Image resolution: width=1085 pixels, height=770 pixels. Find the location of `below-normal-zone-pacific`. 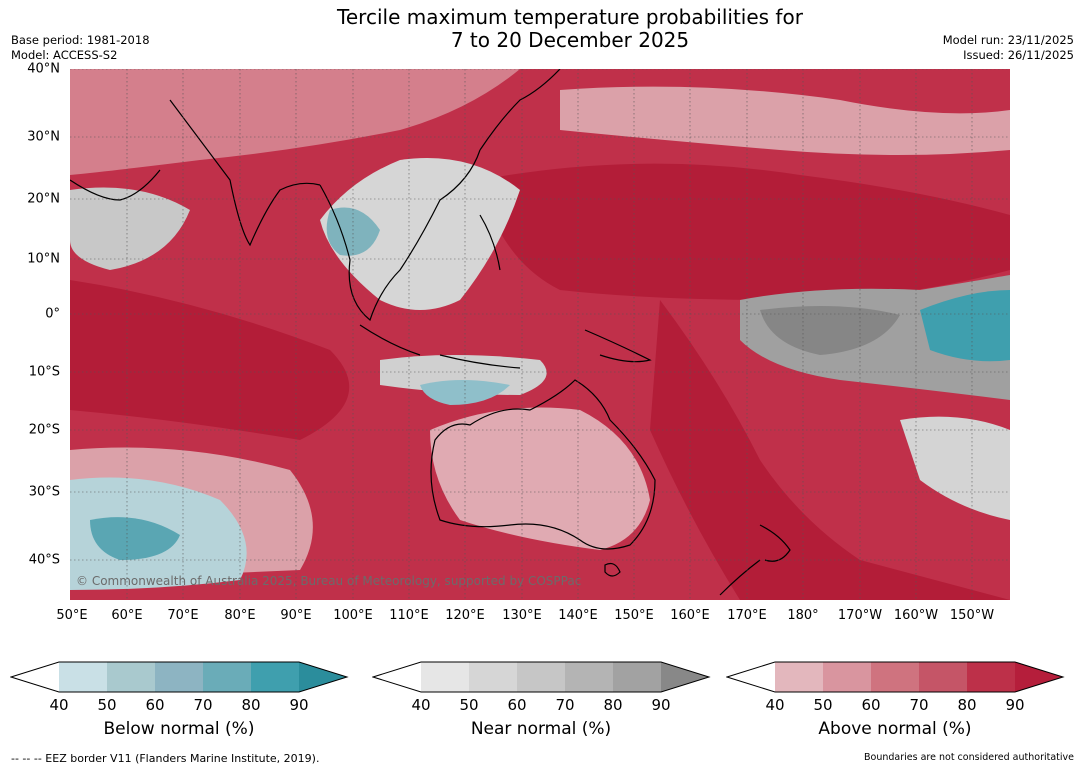

below-normal-zone-pacific is located at coordinates (965, 326).